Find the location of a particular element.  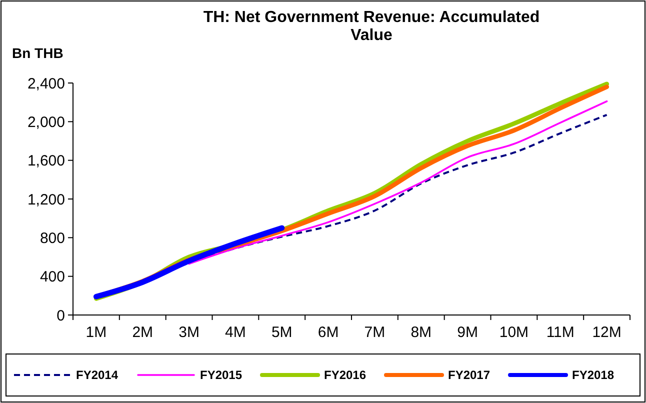

y-tick-label: 1,200 is located at coordinates (46, 199).